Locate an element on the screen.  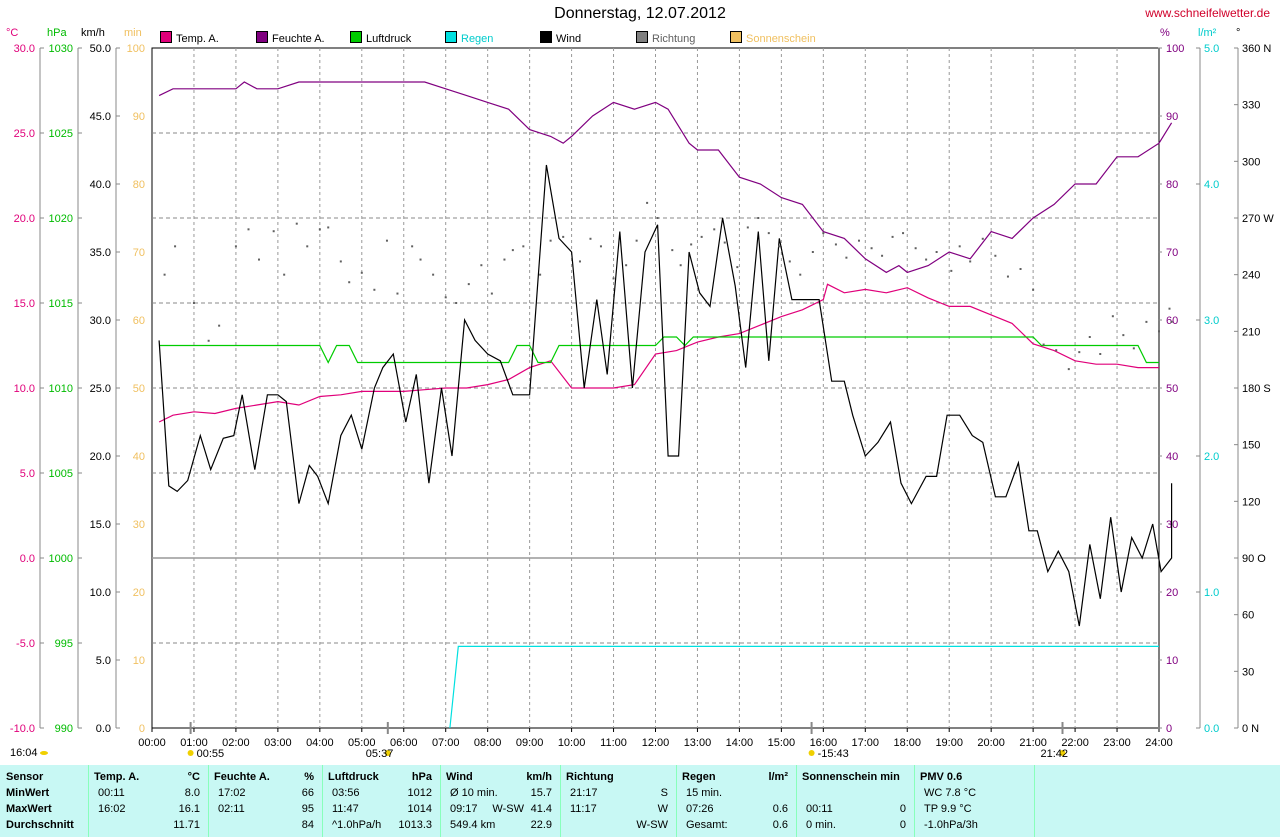
site-link: www.schneifelwetter.de is located at coordinates (1207, 13).